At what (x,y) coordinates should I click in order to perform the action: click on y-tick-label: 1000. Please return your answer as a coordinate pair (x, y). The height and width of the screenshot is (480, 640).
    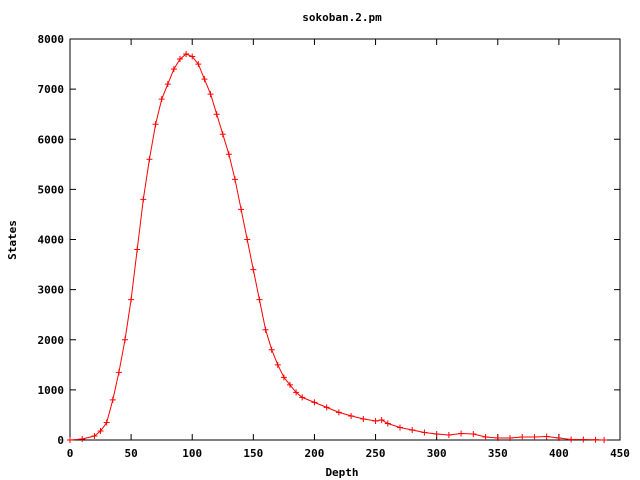
    Looking at the image, I should click on (51, 390).